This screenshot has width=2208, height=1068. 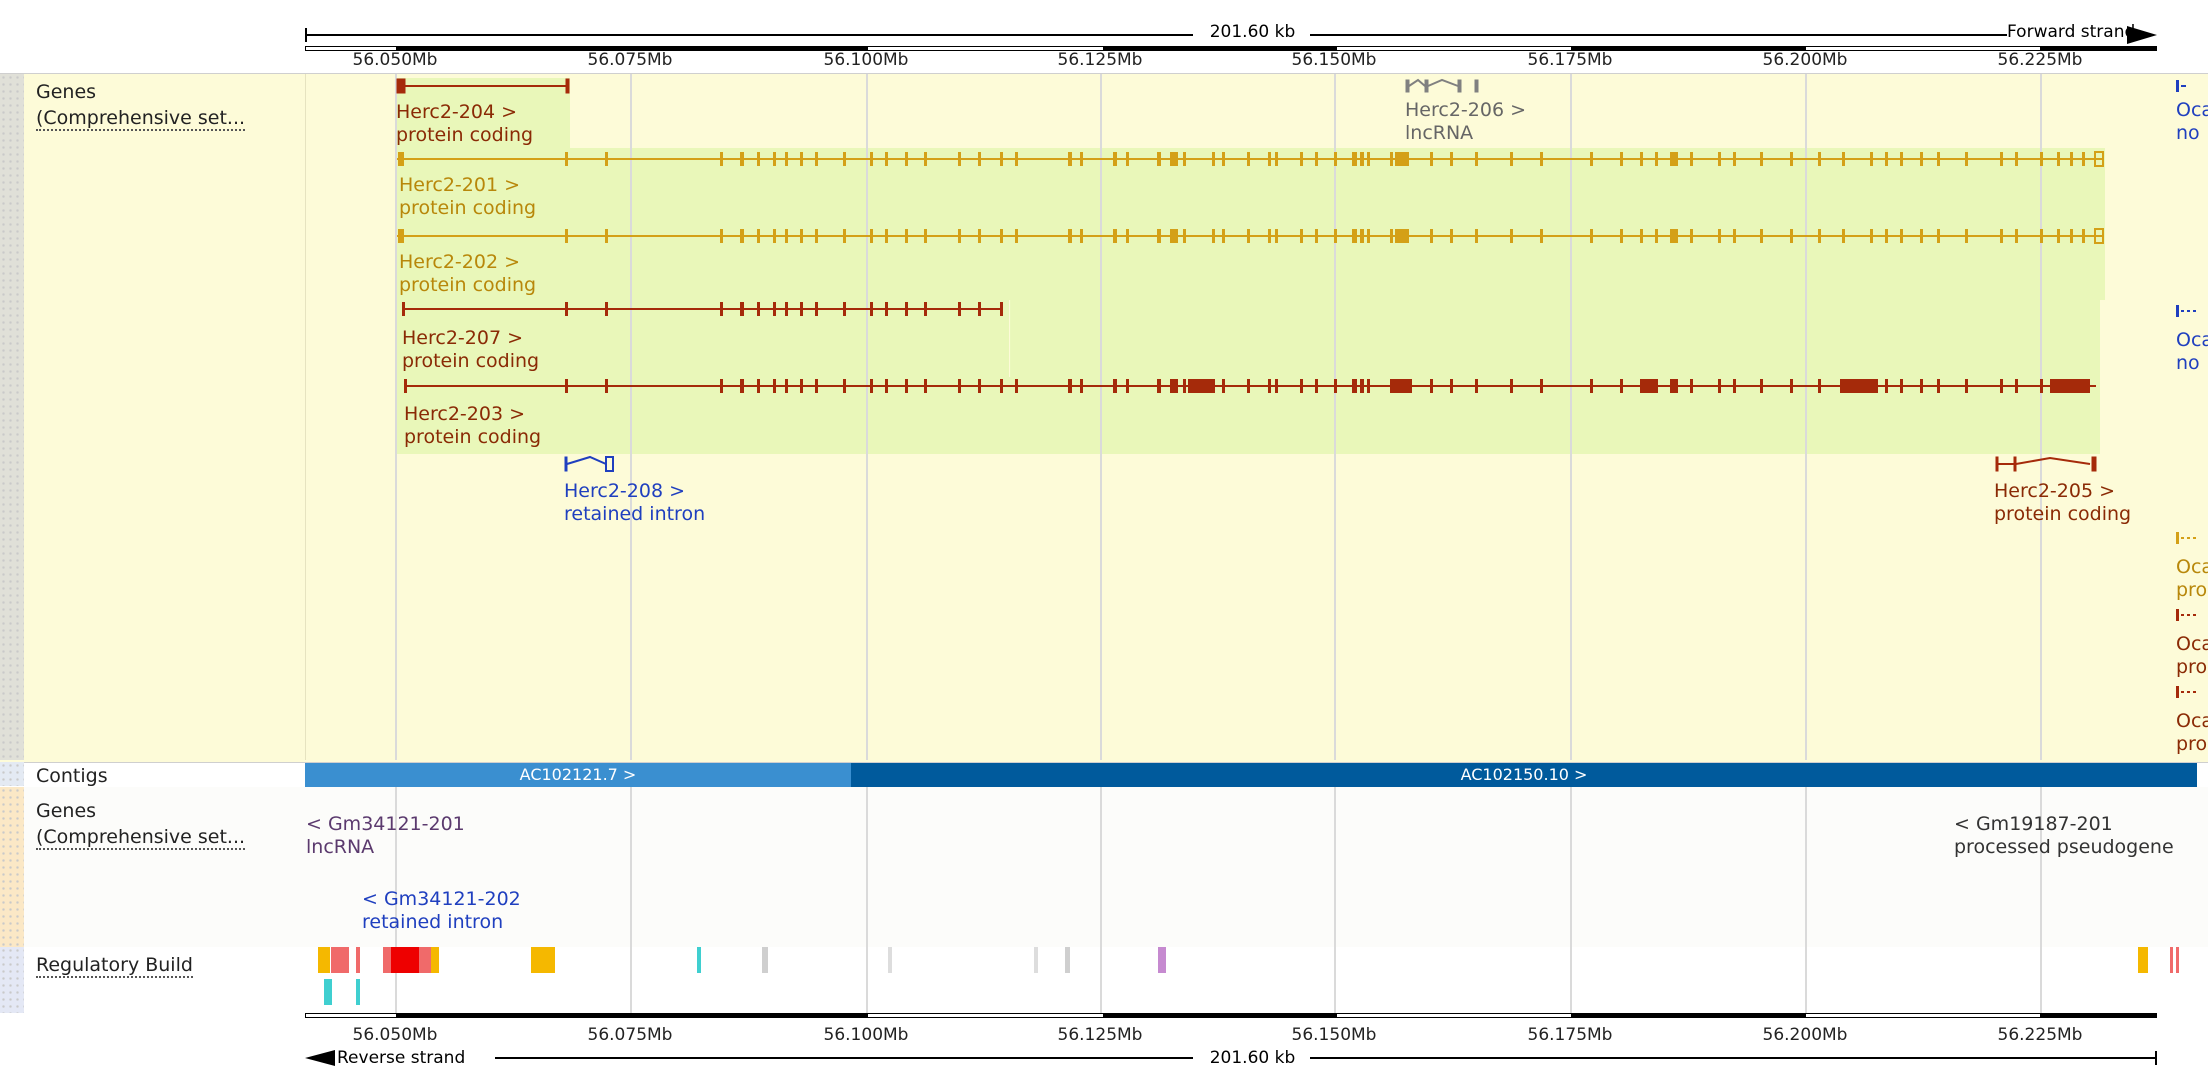 I want to click on transcript-name: < Gm19187-201, so click(x=2033, y=824).